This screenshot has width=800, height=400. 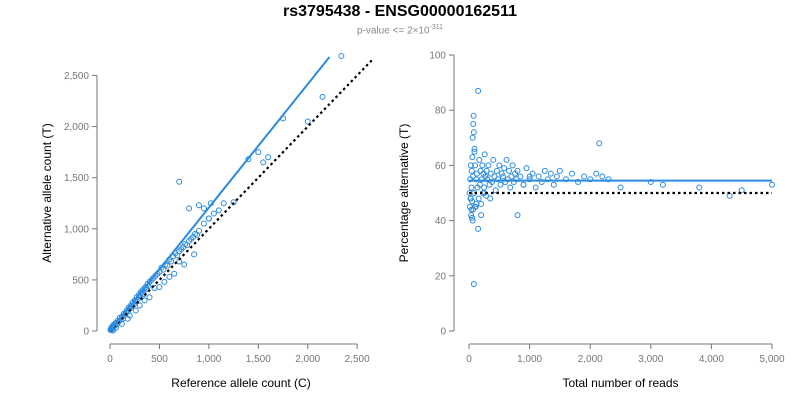 I want to click on y-tick-label: 500, so click(x=80, y=280).